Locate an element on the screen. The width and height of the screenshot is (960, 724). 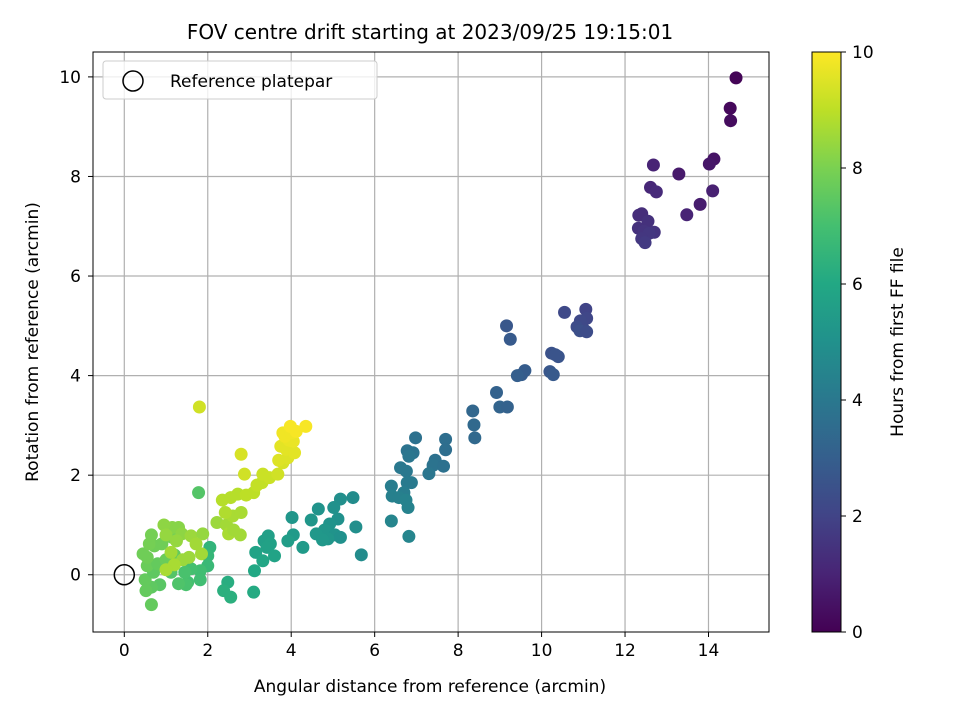
y-axis-label: Rotation from reference (arcmin) is located at coordinates (33, 342).